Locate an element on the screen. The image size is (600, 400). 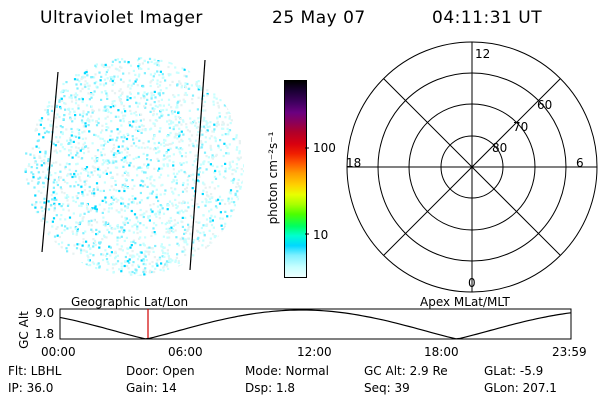
status-ip: IP: 36.0 is located at coordinates (31, 388).